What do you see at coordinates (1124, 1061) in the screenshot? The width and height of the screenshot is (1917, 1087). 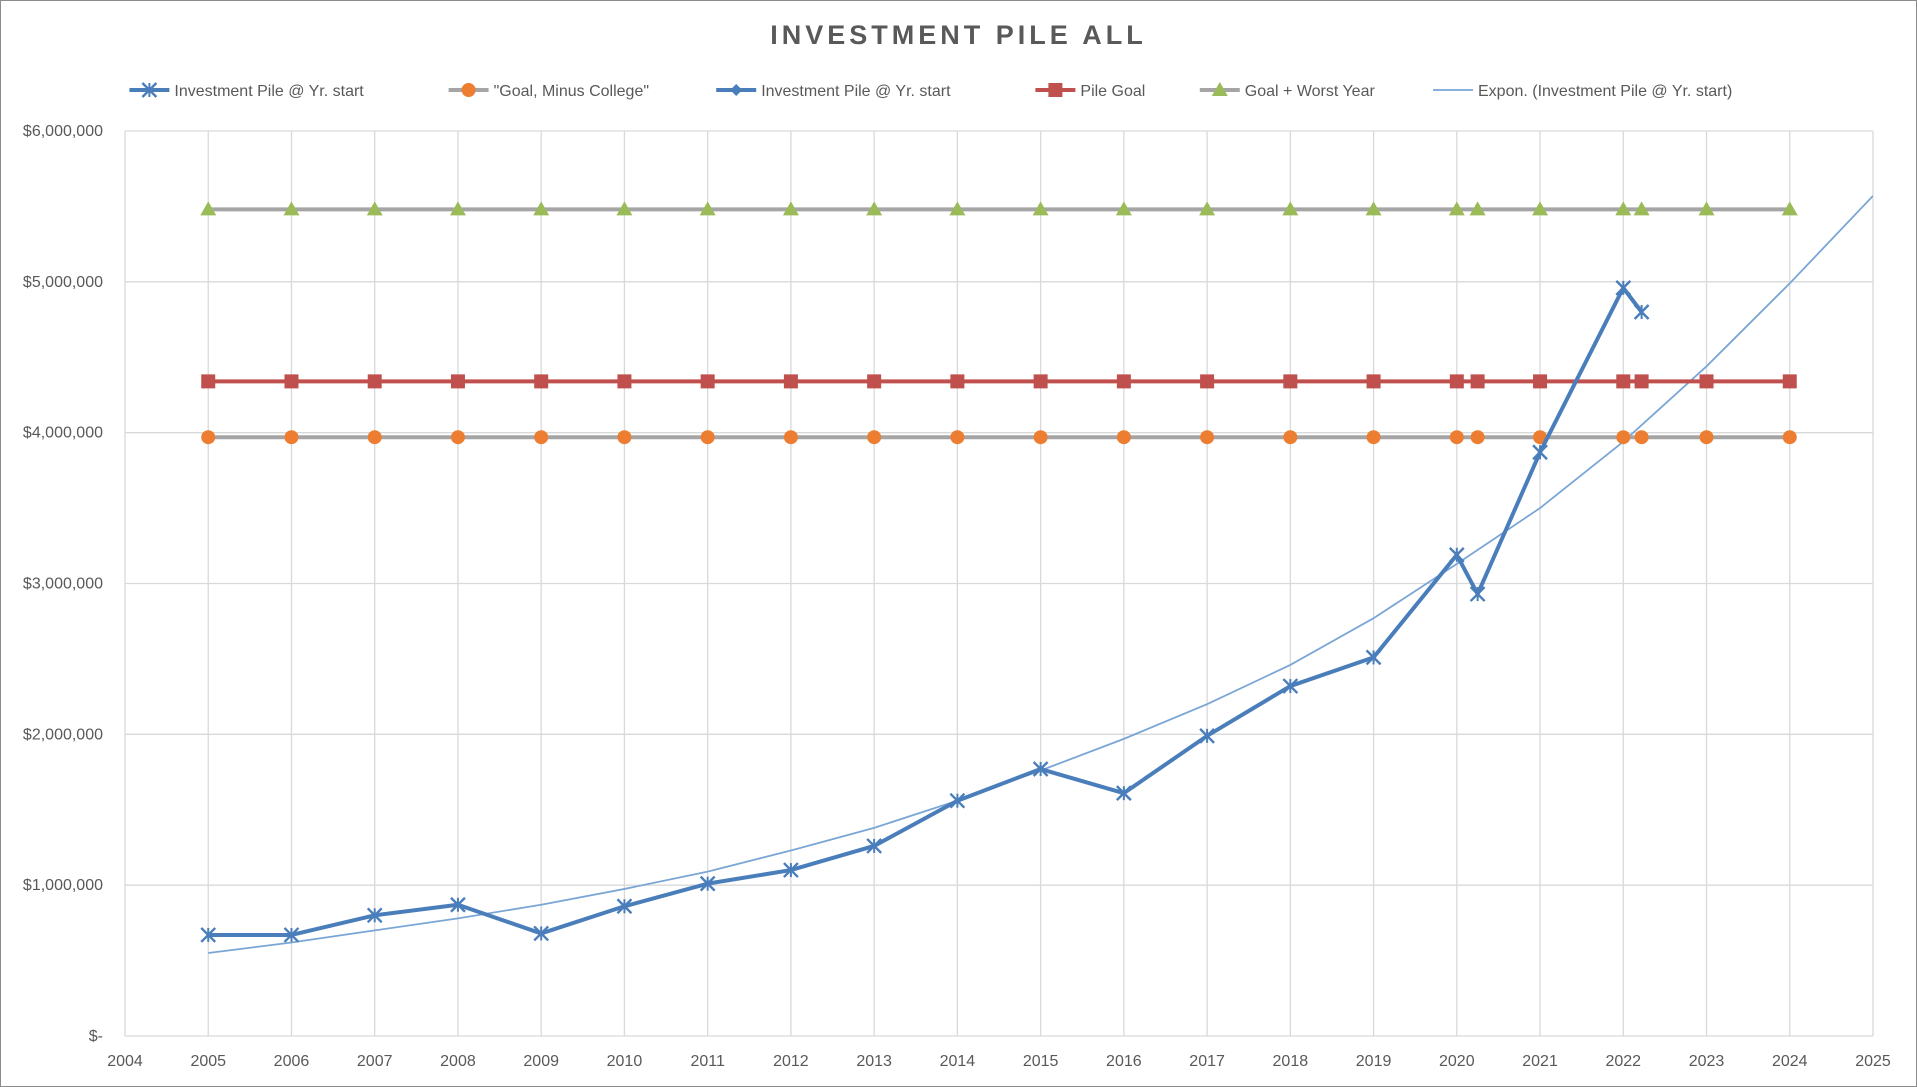 I see `x-tick-label: 2016` at bounding box center [1124, 1061].